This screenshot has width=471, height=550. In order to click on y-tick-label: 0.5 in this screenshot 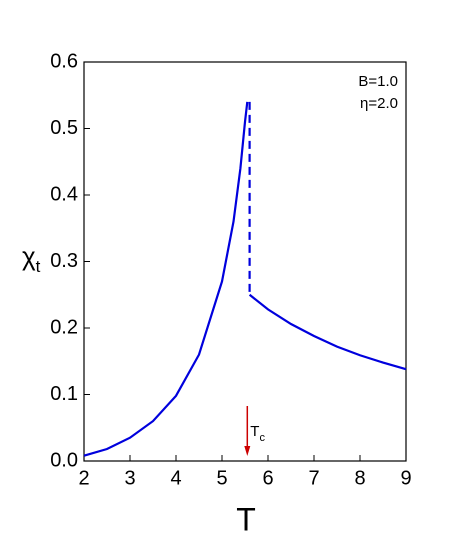, I will do `click(64, 128)`.